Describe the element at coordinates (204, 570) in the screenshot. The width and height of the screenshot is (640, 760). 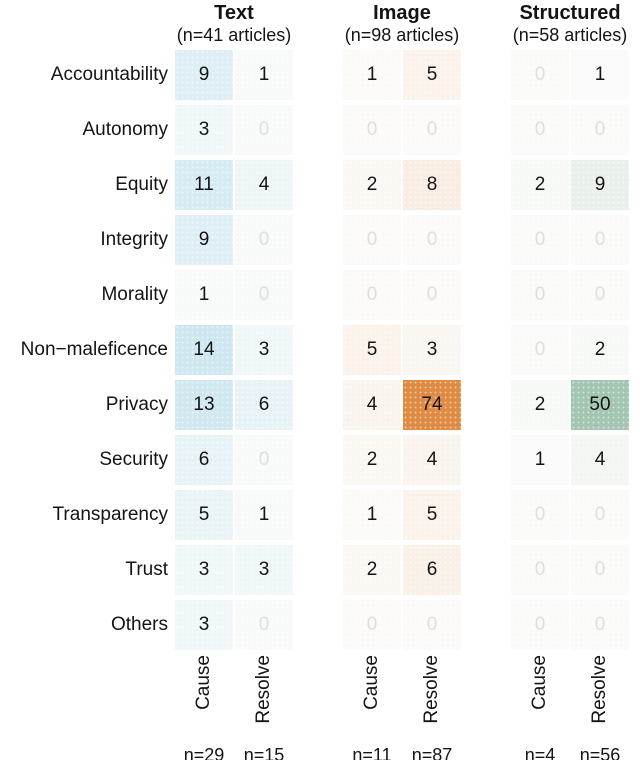
I see `cell-text-cause-trust: 3` at that location.